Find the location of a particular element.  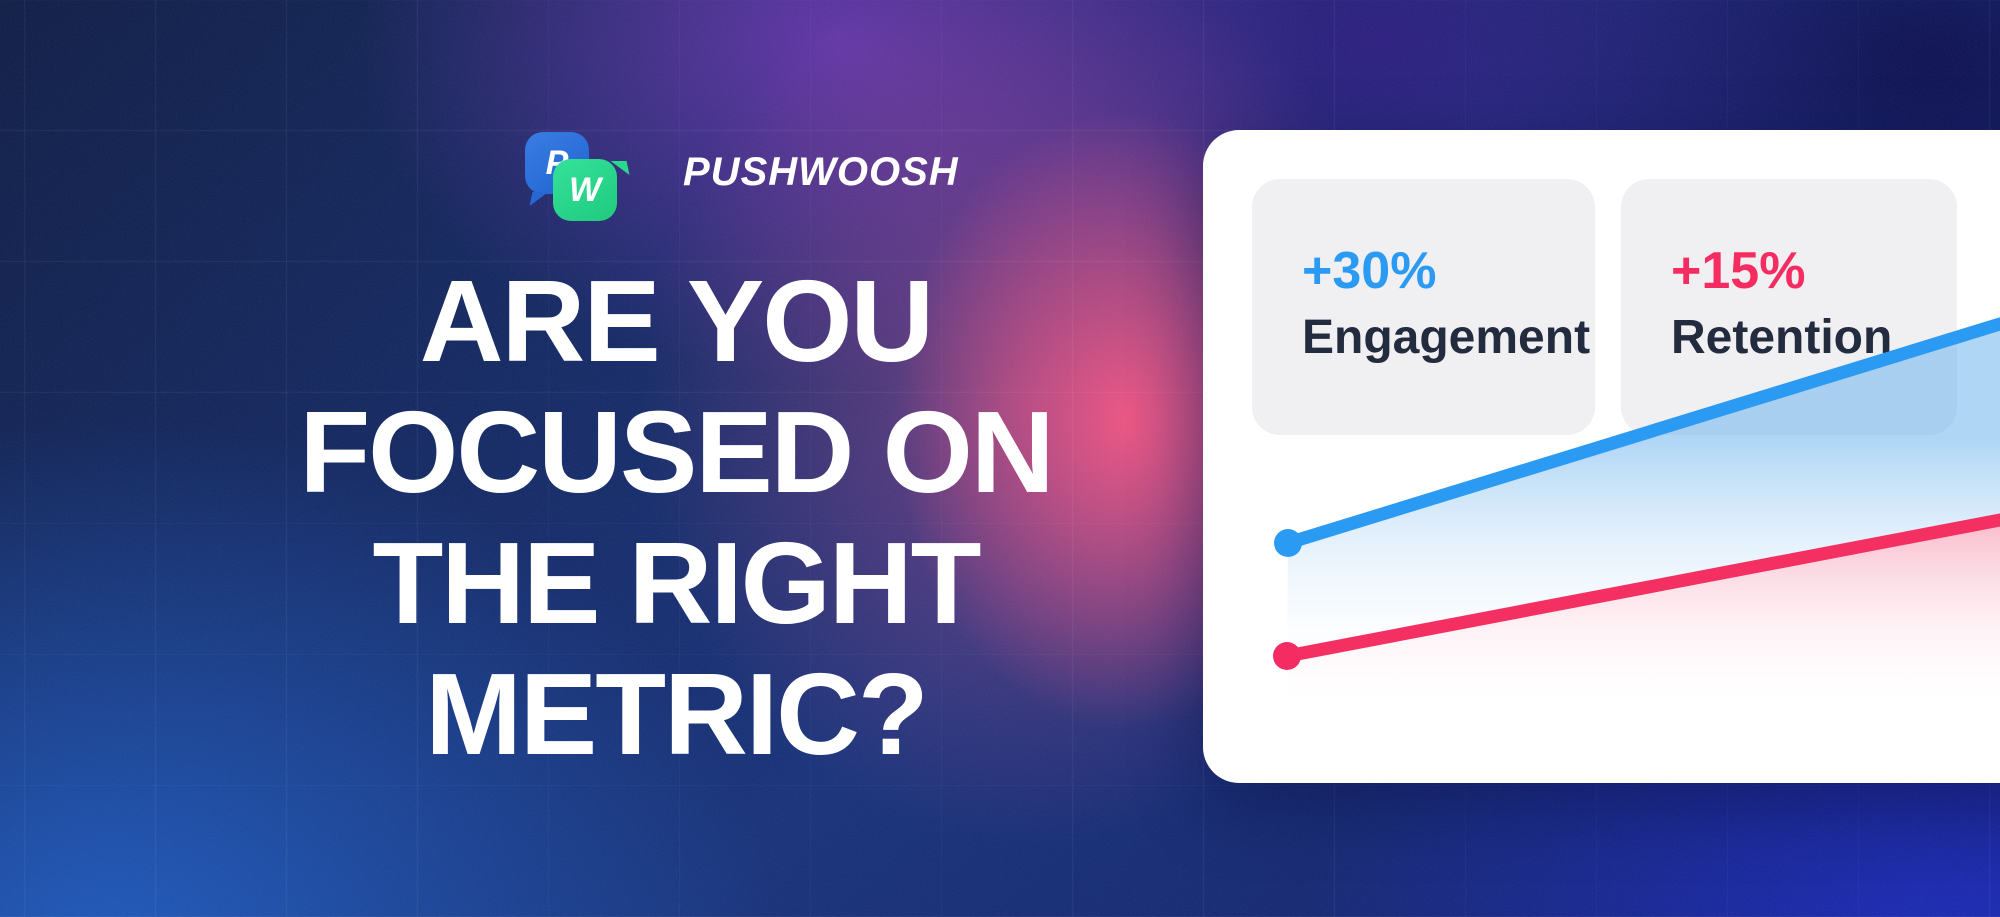

engagement-stat-card: +30% Engagement is located at coordinates (1423, 307).